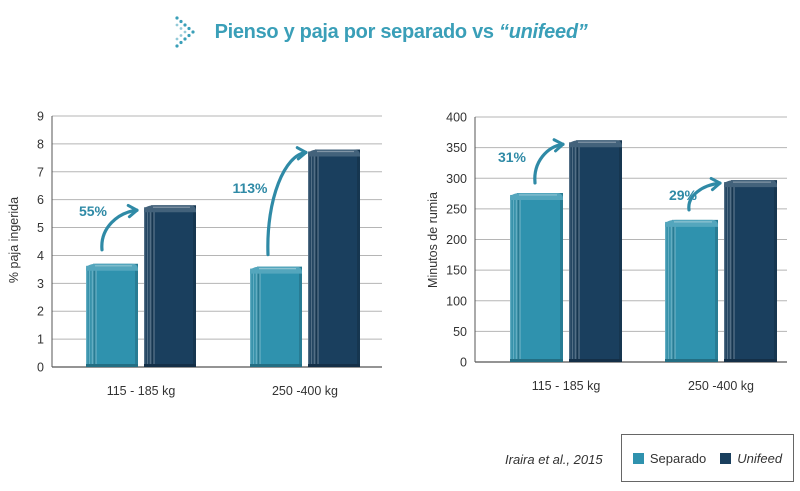 This screenshot has width=800, height=491. Describe the element at coordinates (456, 209) in the screenshot. I see `y-tick-label: 250` at that location.